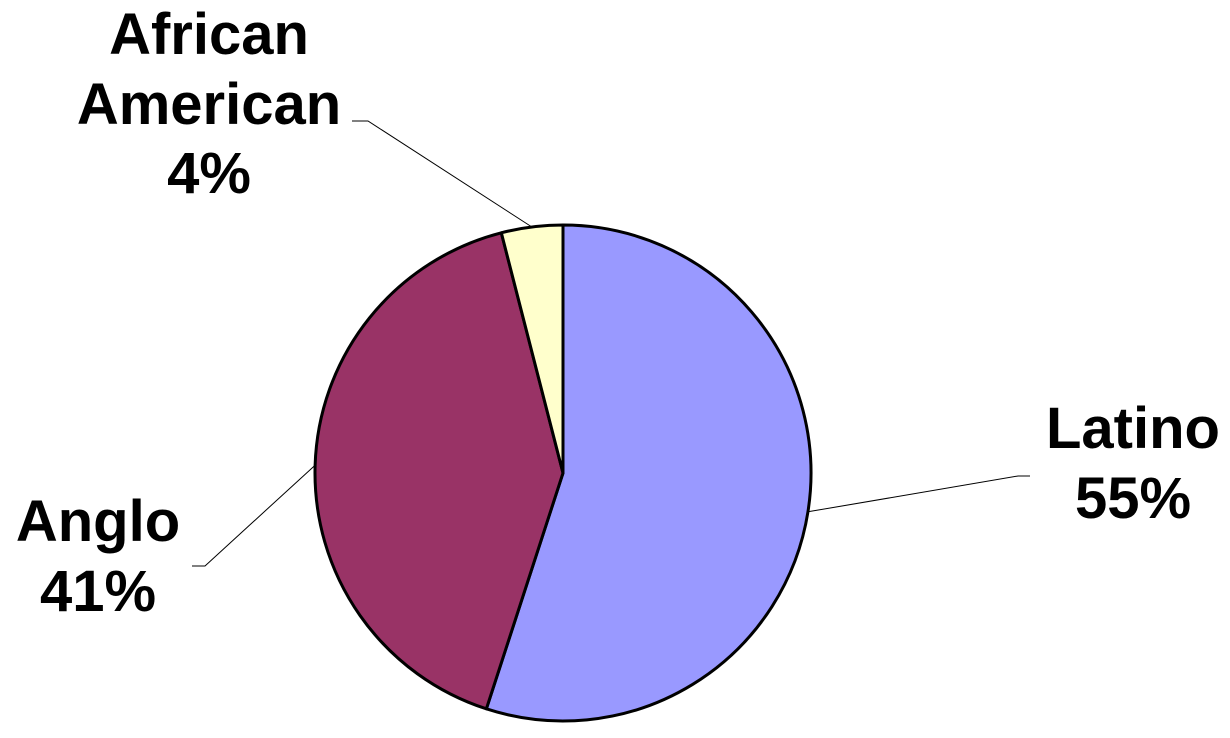  What do you see at coordinates (1133, 463) in the screenshot?
I see `label-latino: Latino 55%` at bounding box center [1133, 463].